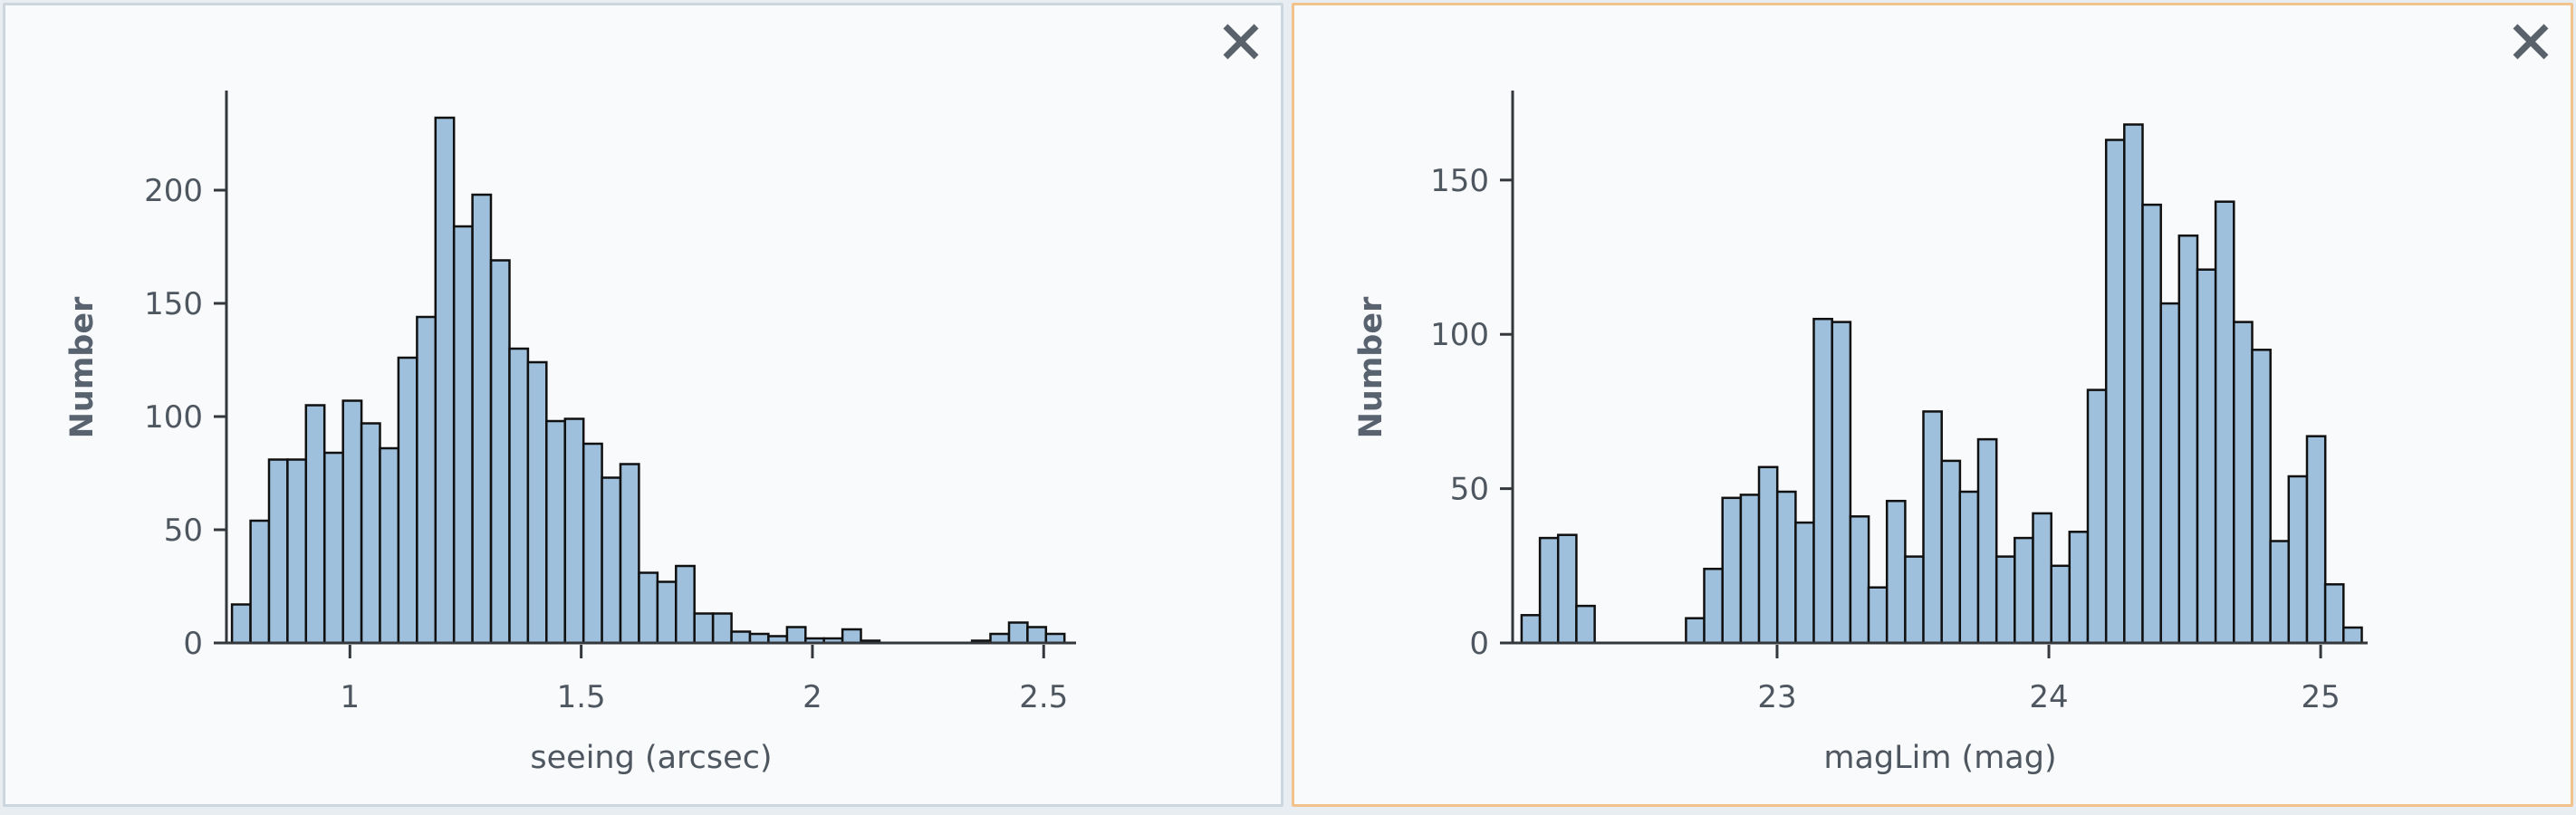  What do you see at coordinates (1459, 181) in the screenshot?
I see `y-tick-label: 150` at bounding box center [1459, 181].